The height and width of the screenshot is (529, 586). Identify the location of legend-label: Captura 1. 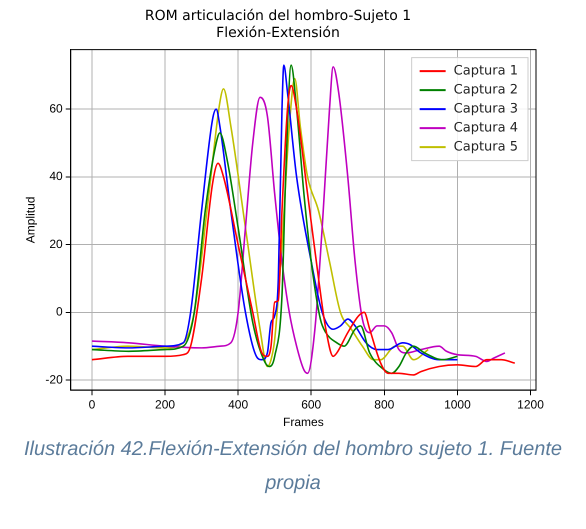
(486, 70).